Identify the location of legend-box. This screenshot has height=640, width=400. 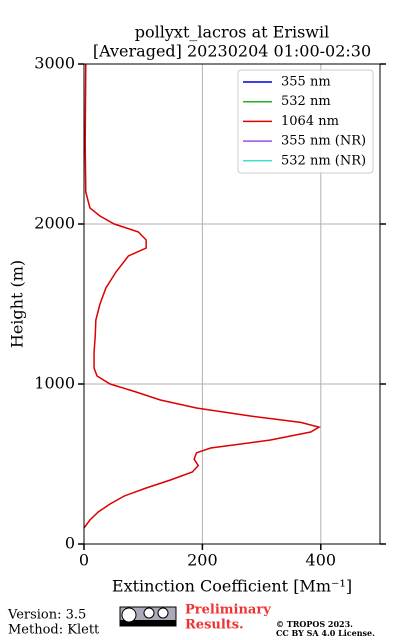
(305, 121).